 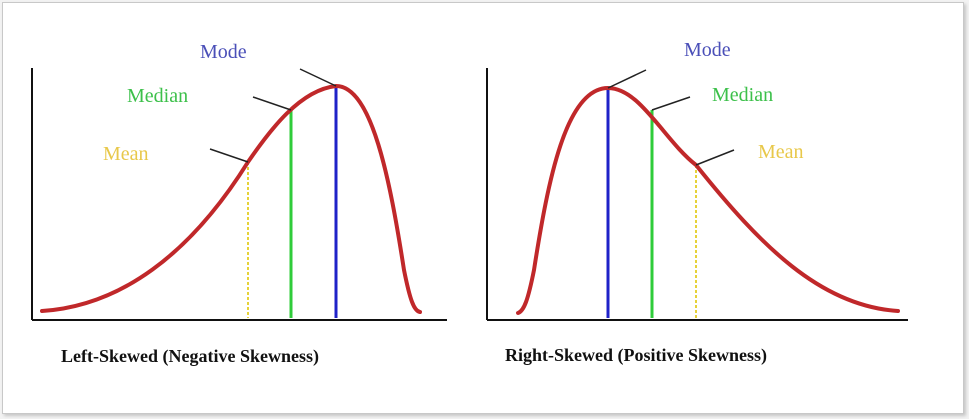 I want to click on left-caption: Left-Skewed (Negative Skewness), so click(x=190, y=356).